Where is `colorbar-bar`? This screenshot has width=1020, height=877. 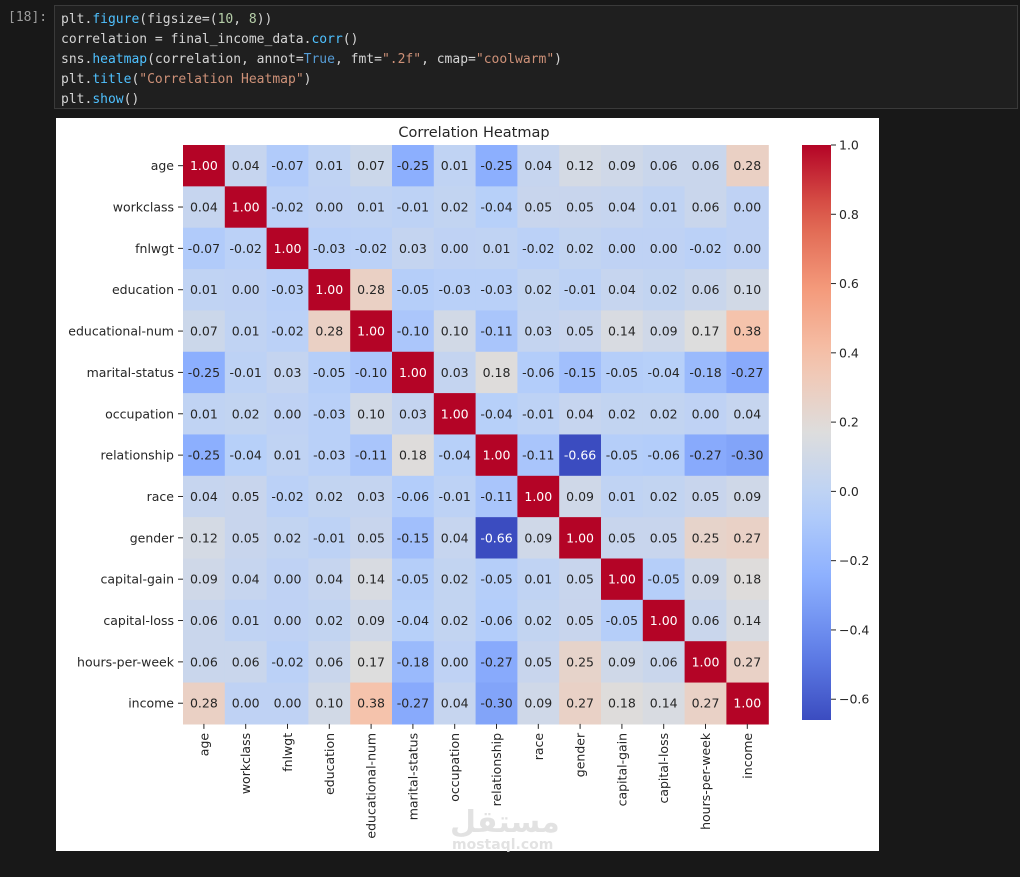 colorbar-bar is located at coordinates (816, 432).